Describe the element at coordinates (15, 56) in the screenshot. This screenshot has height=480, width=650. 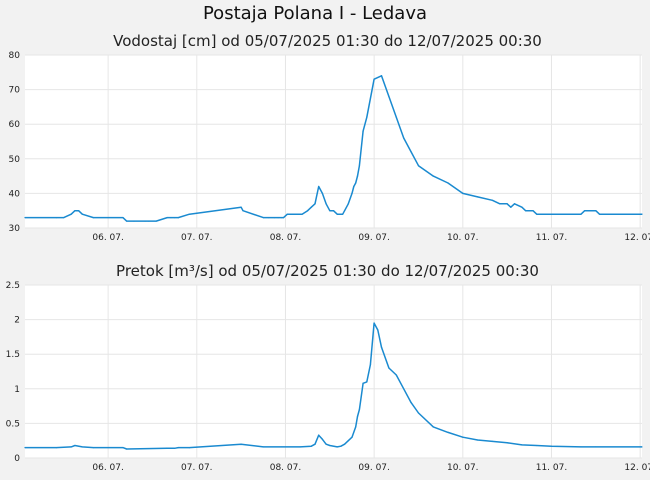
I see `y-tick-label: 80` at that location.